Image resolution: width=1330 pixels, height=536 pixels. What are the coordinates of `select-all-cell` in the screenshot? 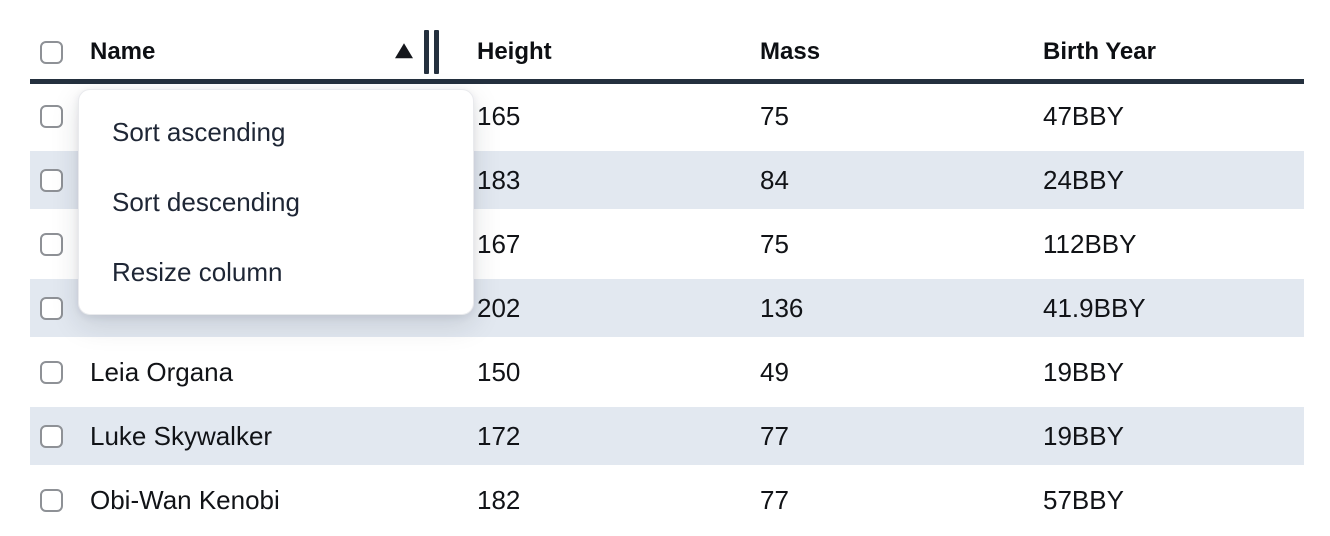 It's located at (60, 52).